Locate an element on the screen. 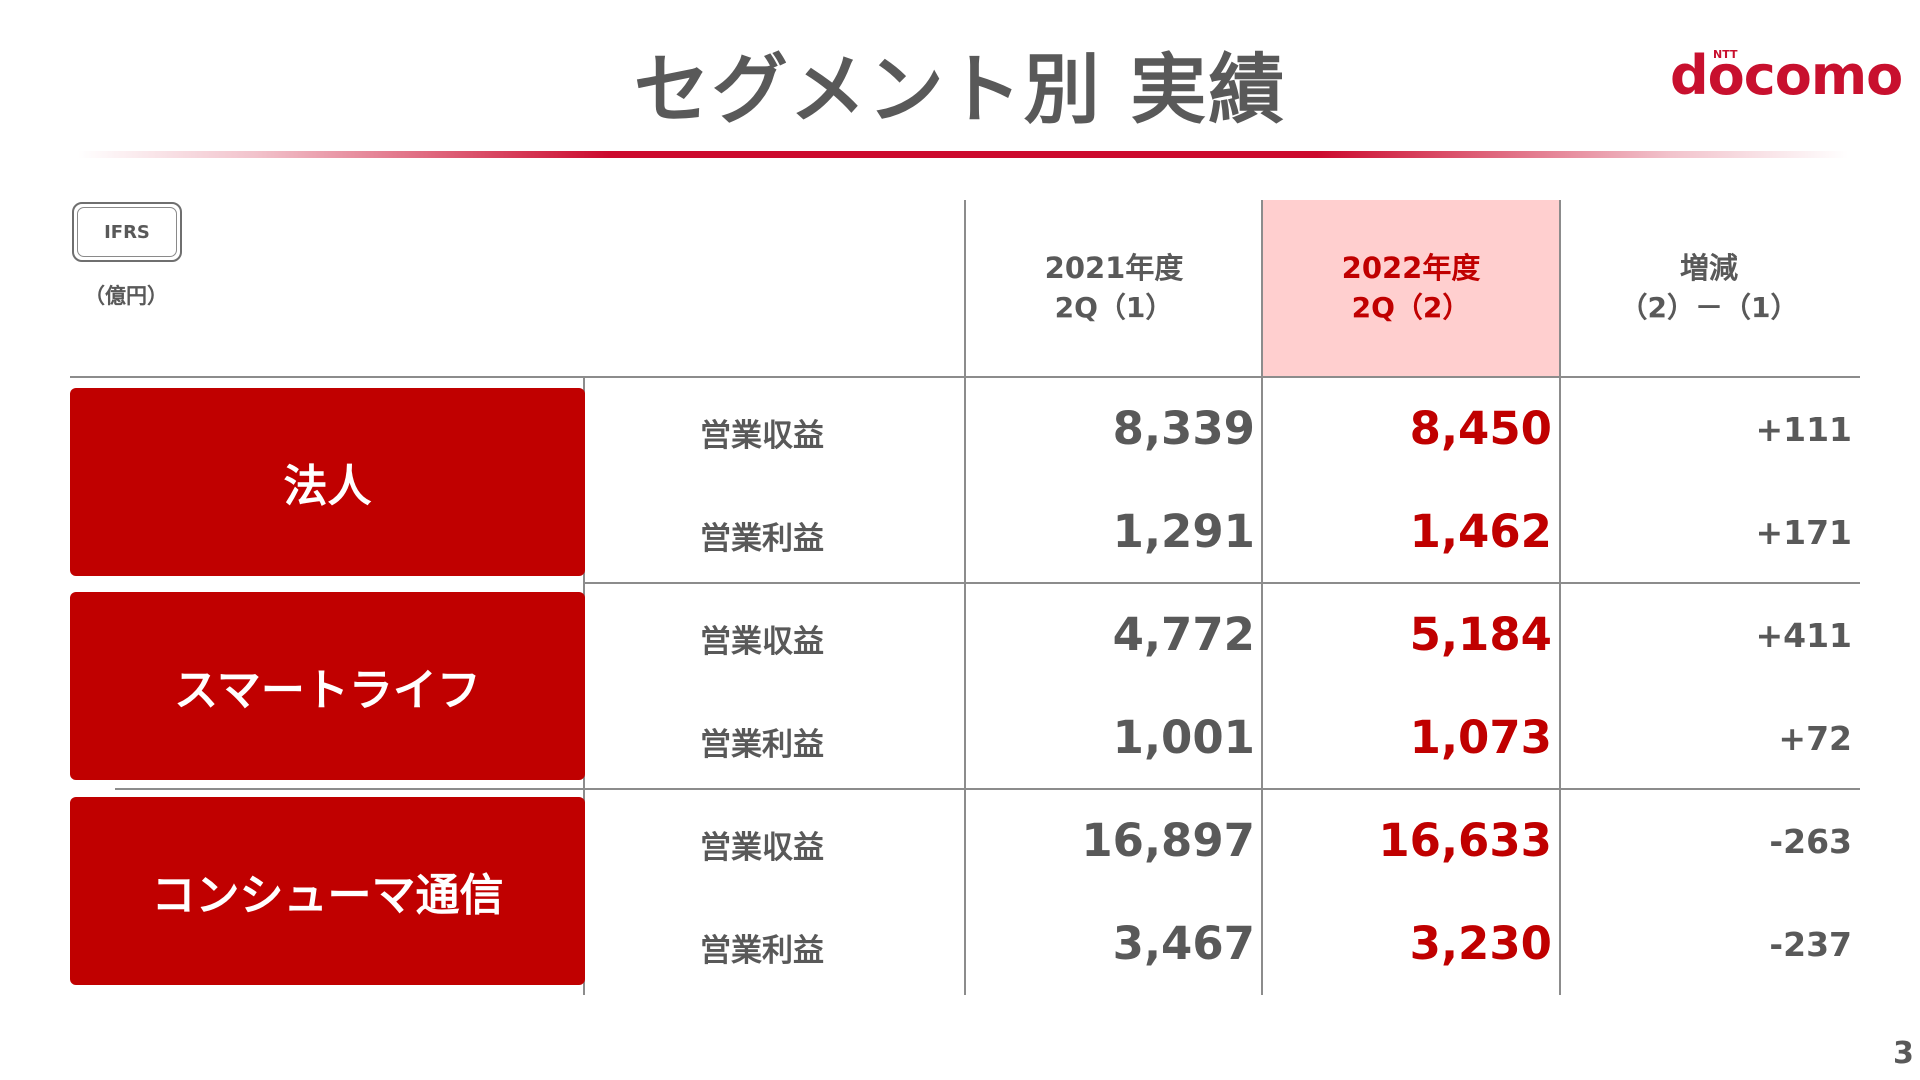 The width and height of the screenshot is (1920, 1080). ifrs-badge: IFRS is located at coordinates (127, 232).